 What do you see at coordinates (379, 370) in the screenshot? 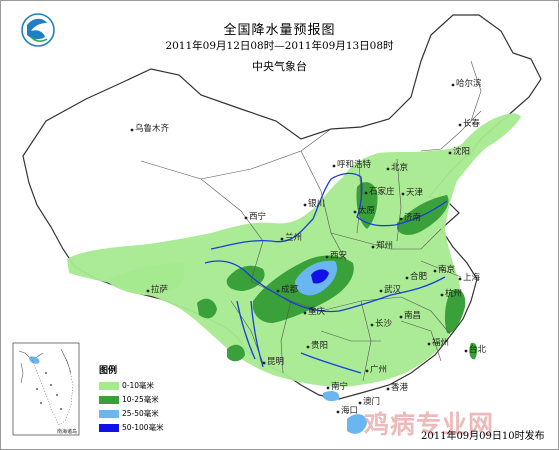
I see `city-label-guangzhou: 广州` at bounding box center [379, 370].